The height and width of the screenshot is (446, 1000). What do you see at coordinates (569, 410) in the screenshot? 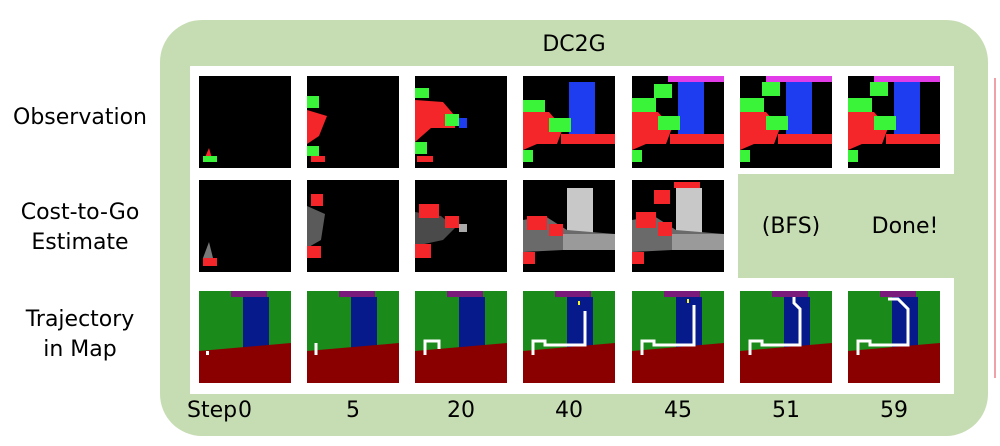
I see `step-value-40: 40` at bounding box center [569, 410].